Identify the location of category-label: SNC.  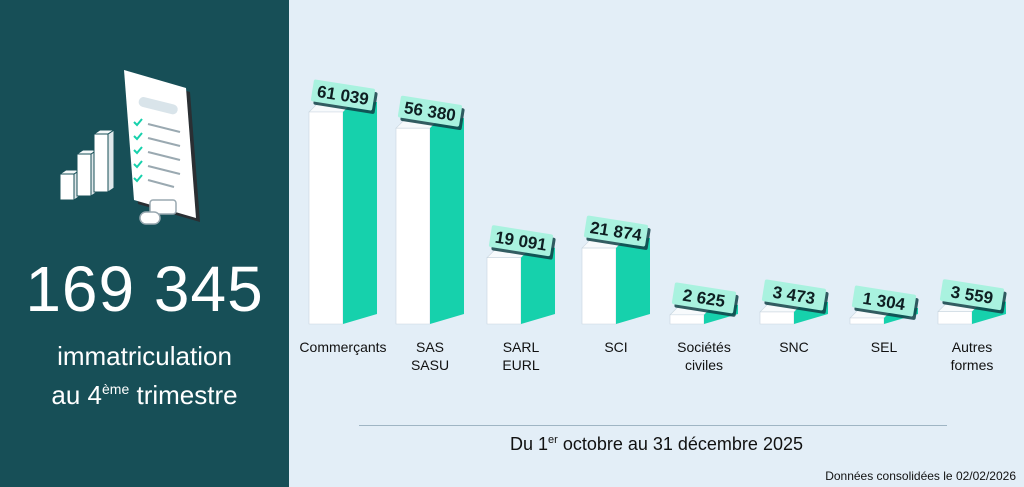
(794, 347).